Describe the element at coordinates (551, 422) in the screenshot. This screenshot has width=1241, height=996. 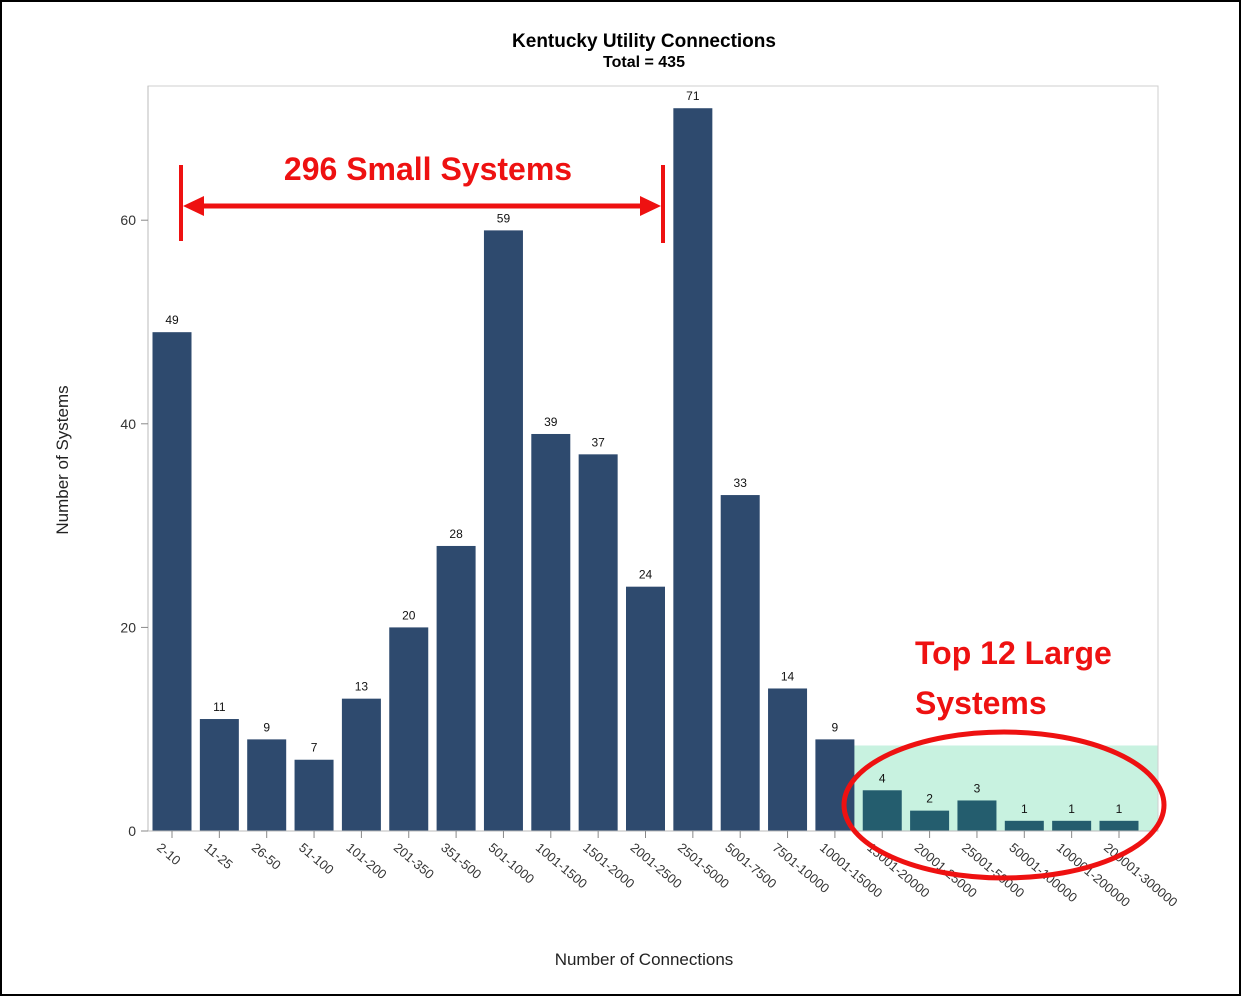
I see `bar-value-label: 39` at that location.